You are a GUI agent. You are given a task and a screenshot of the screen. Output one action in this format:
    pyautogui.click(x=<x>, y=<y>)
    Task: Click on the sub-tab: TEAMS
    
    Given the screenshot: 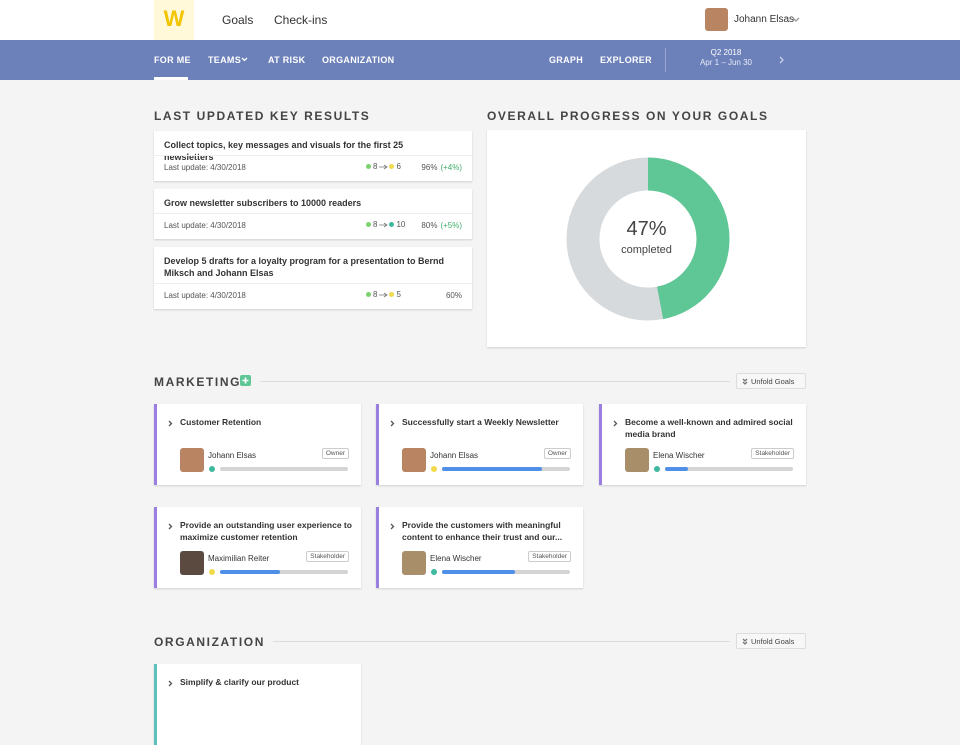 What is the action you would take?
    pyautogui.click(x=224, y=60)
    